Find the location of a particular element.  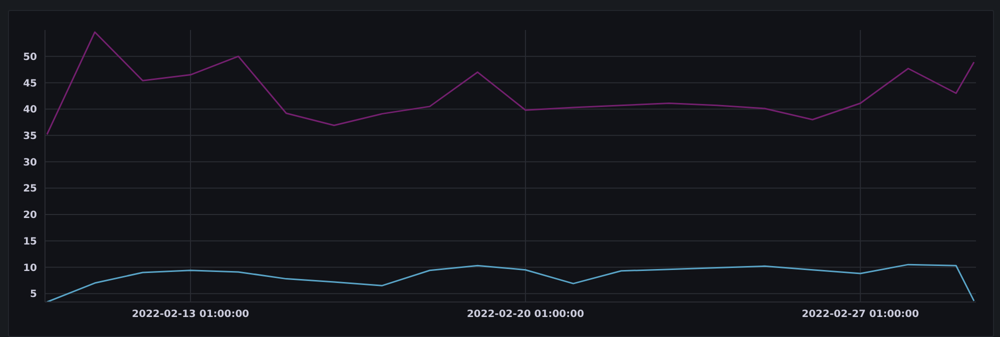

y-tick-label: 40 is located at coordinates (30, 110).